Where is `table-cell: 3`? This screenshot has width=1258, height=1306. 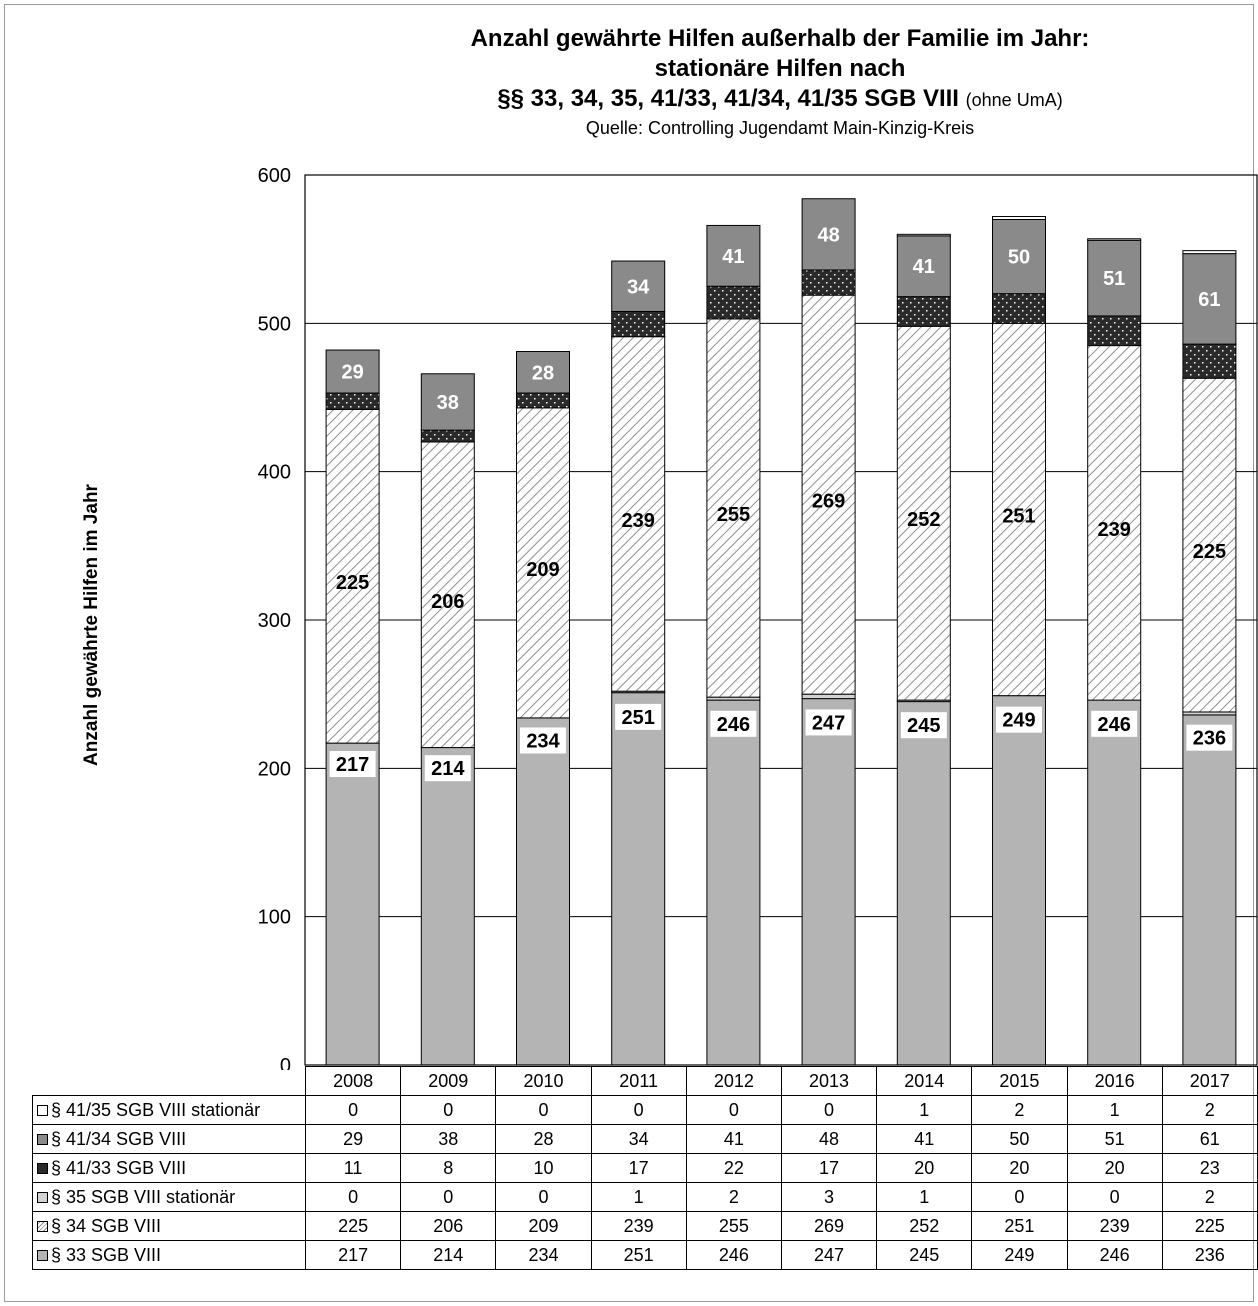 table-cell: 3 is located at coordinates (829, 1197).